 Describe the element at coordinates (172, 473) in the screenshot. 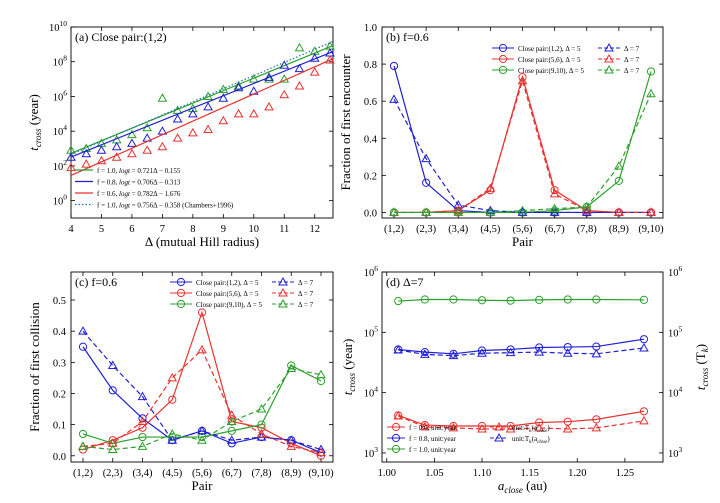

I see `panel-c-xtick-label-3: (4,5)` at that location.